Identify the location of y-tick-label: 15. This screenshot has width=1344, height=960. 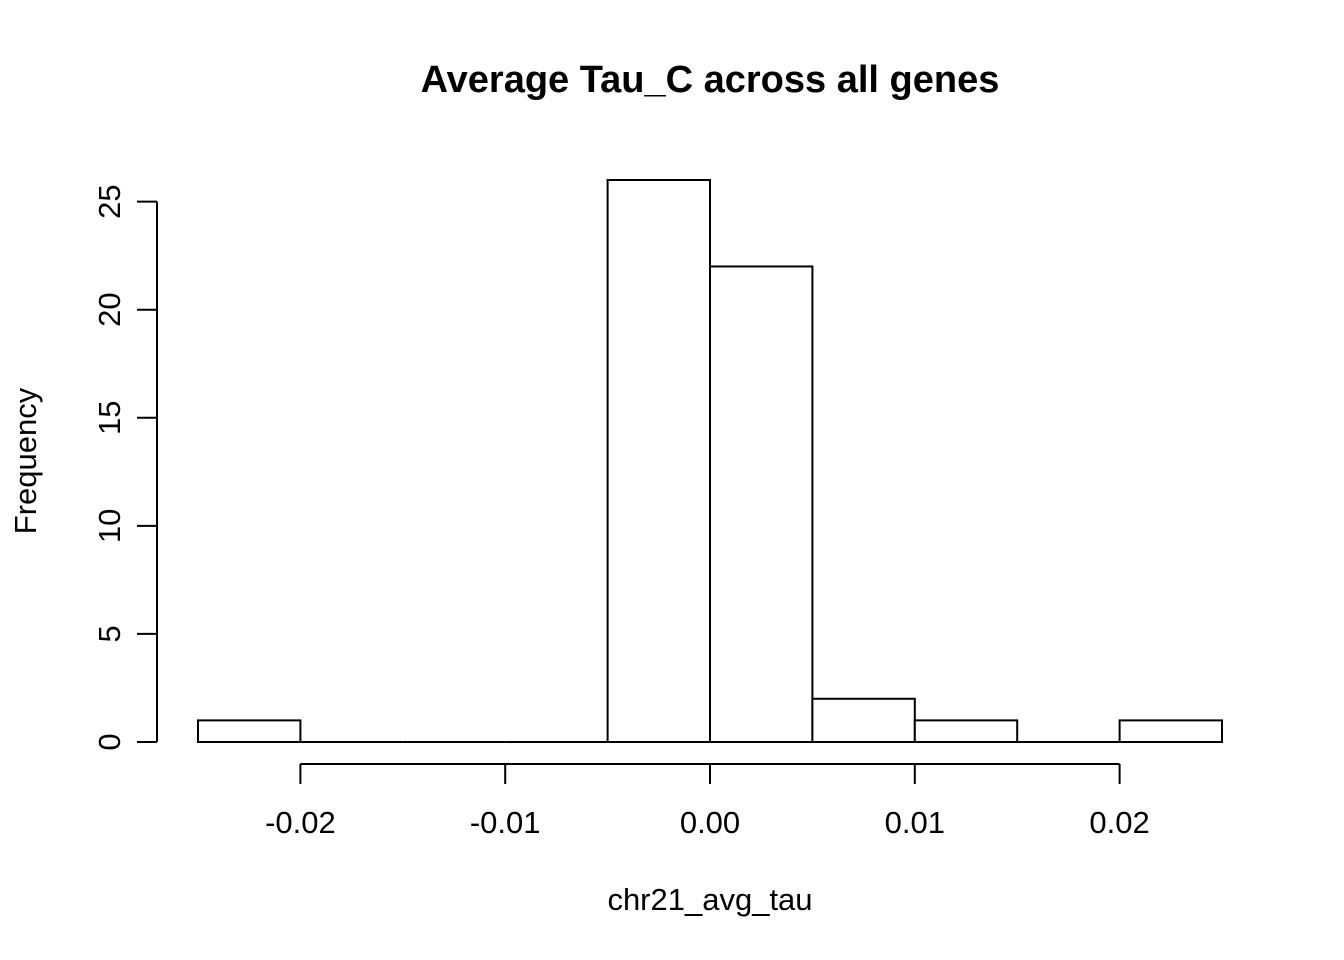
(109, 418).